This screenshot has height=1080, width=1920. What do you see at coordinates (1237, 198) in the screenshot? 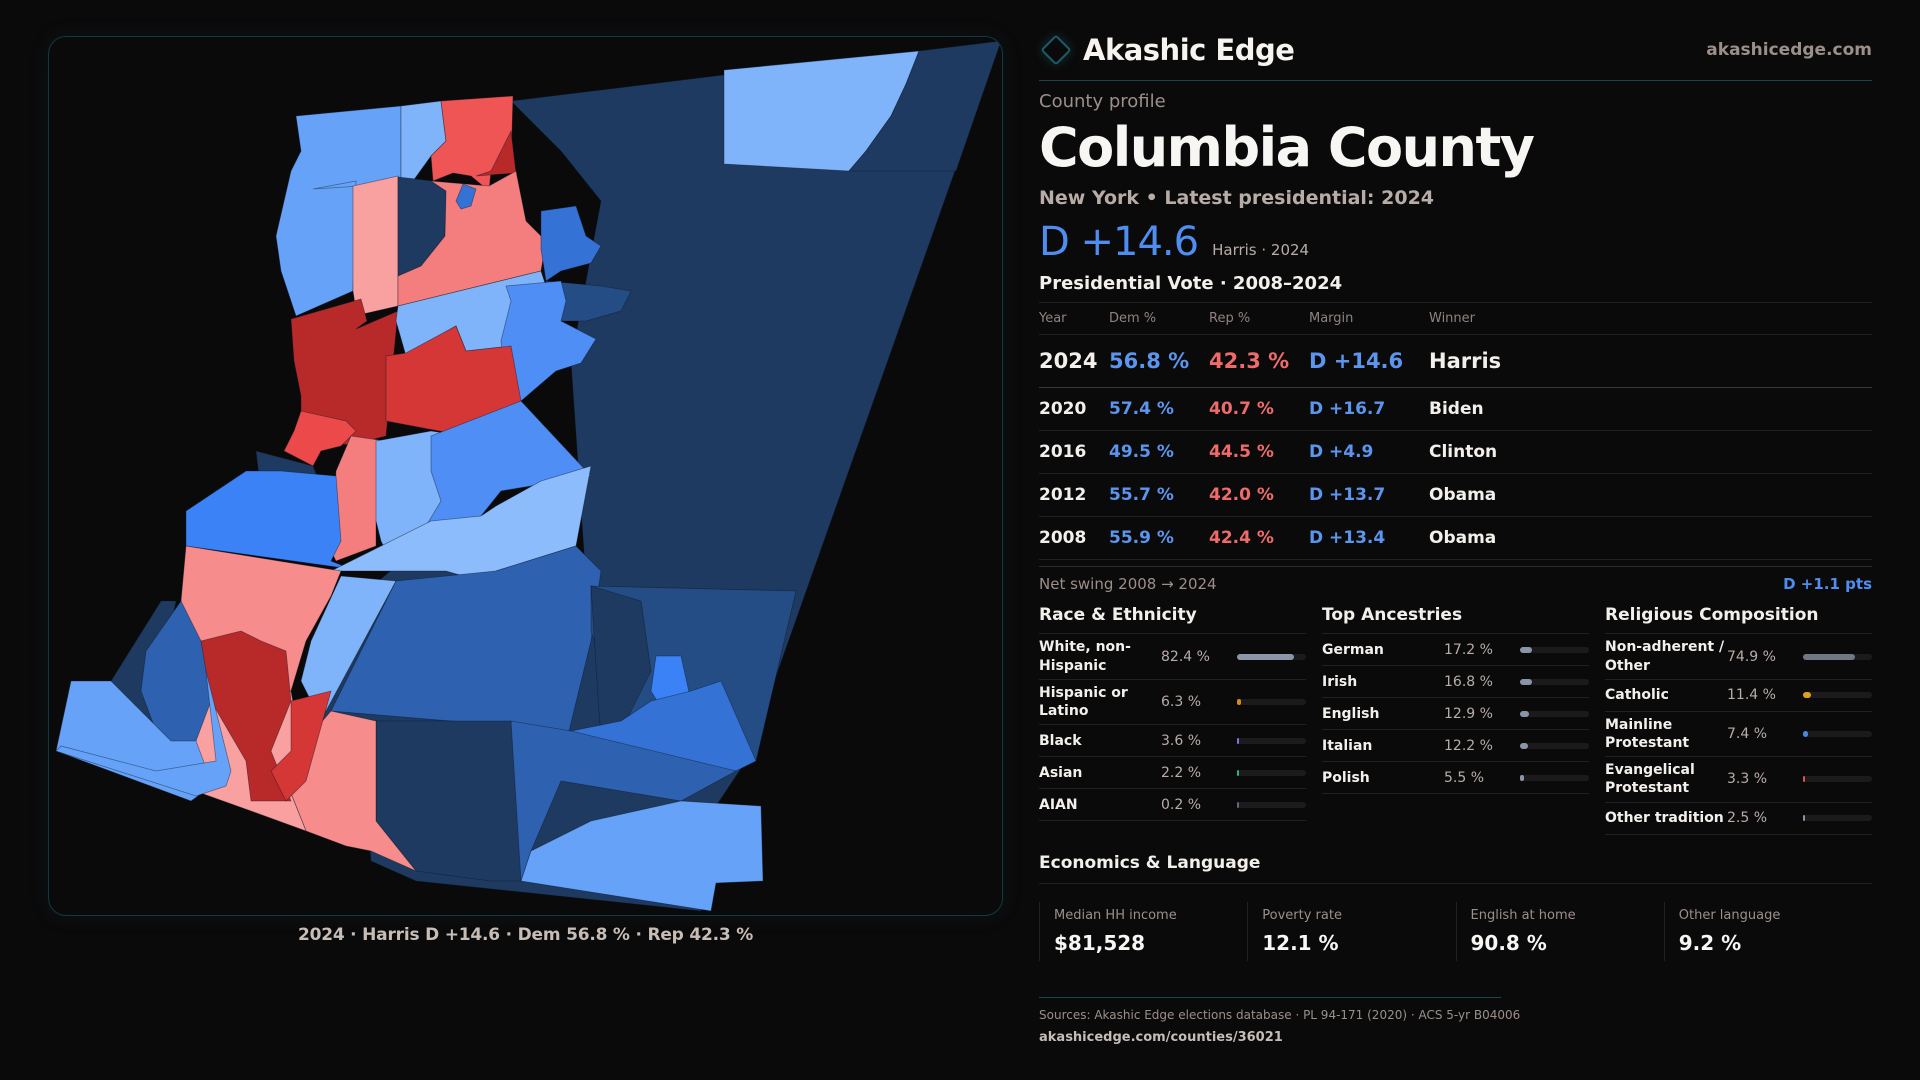
I see `page-subtitle: New York • Latest presidential: 2024` at bounding box center [1237, 198].